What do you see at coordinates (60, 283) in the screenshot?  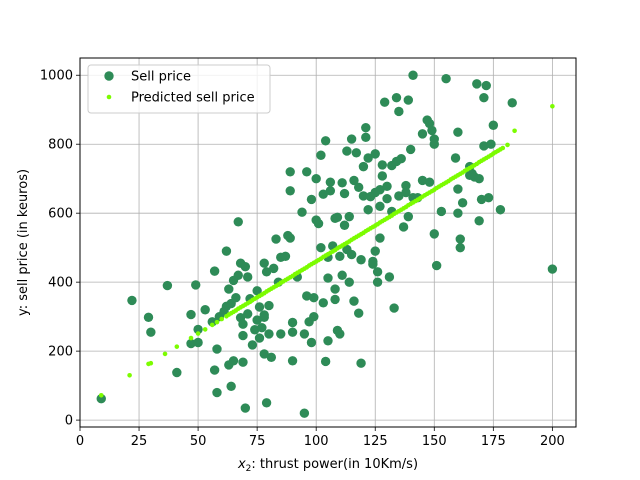 I see `y-tick-label: 400` at bounding box center [60, 283].